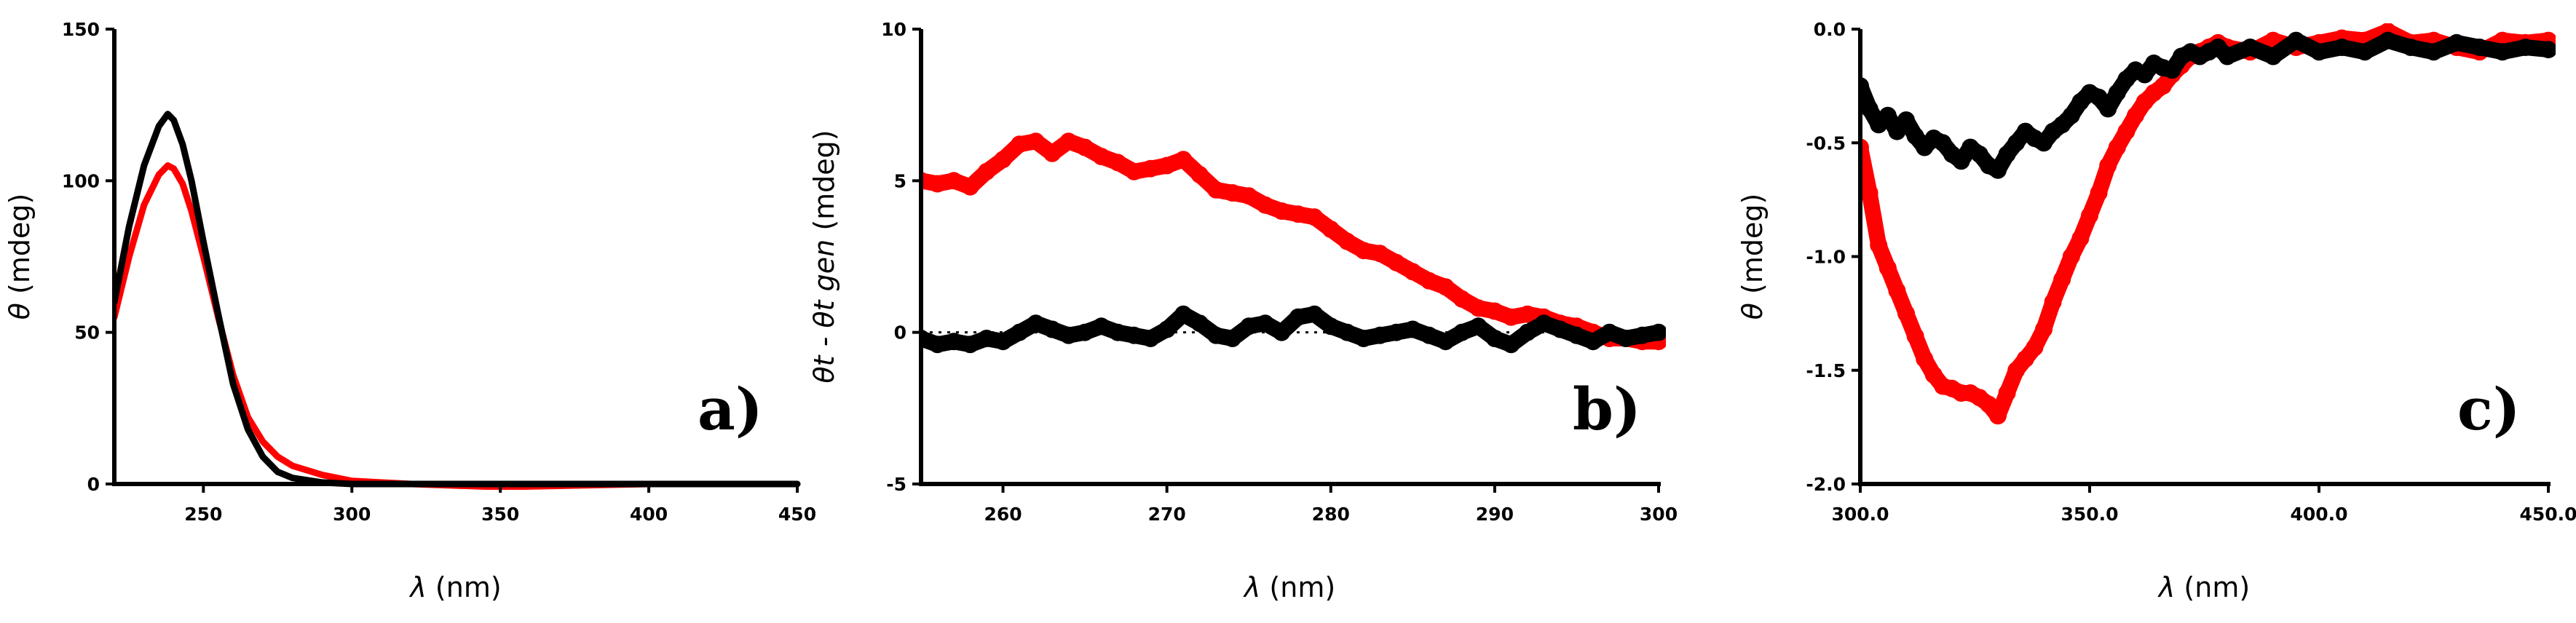  What do you see at coordinates (1753, 311) in the screenshot?
I see `y-axis-symbol: θ` at bounding box center [1753, 311].